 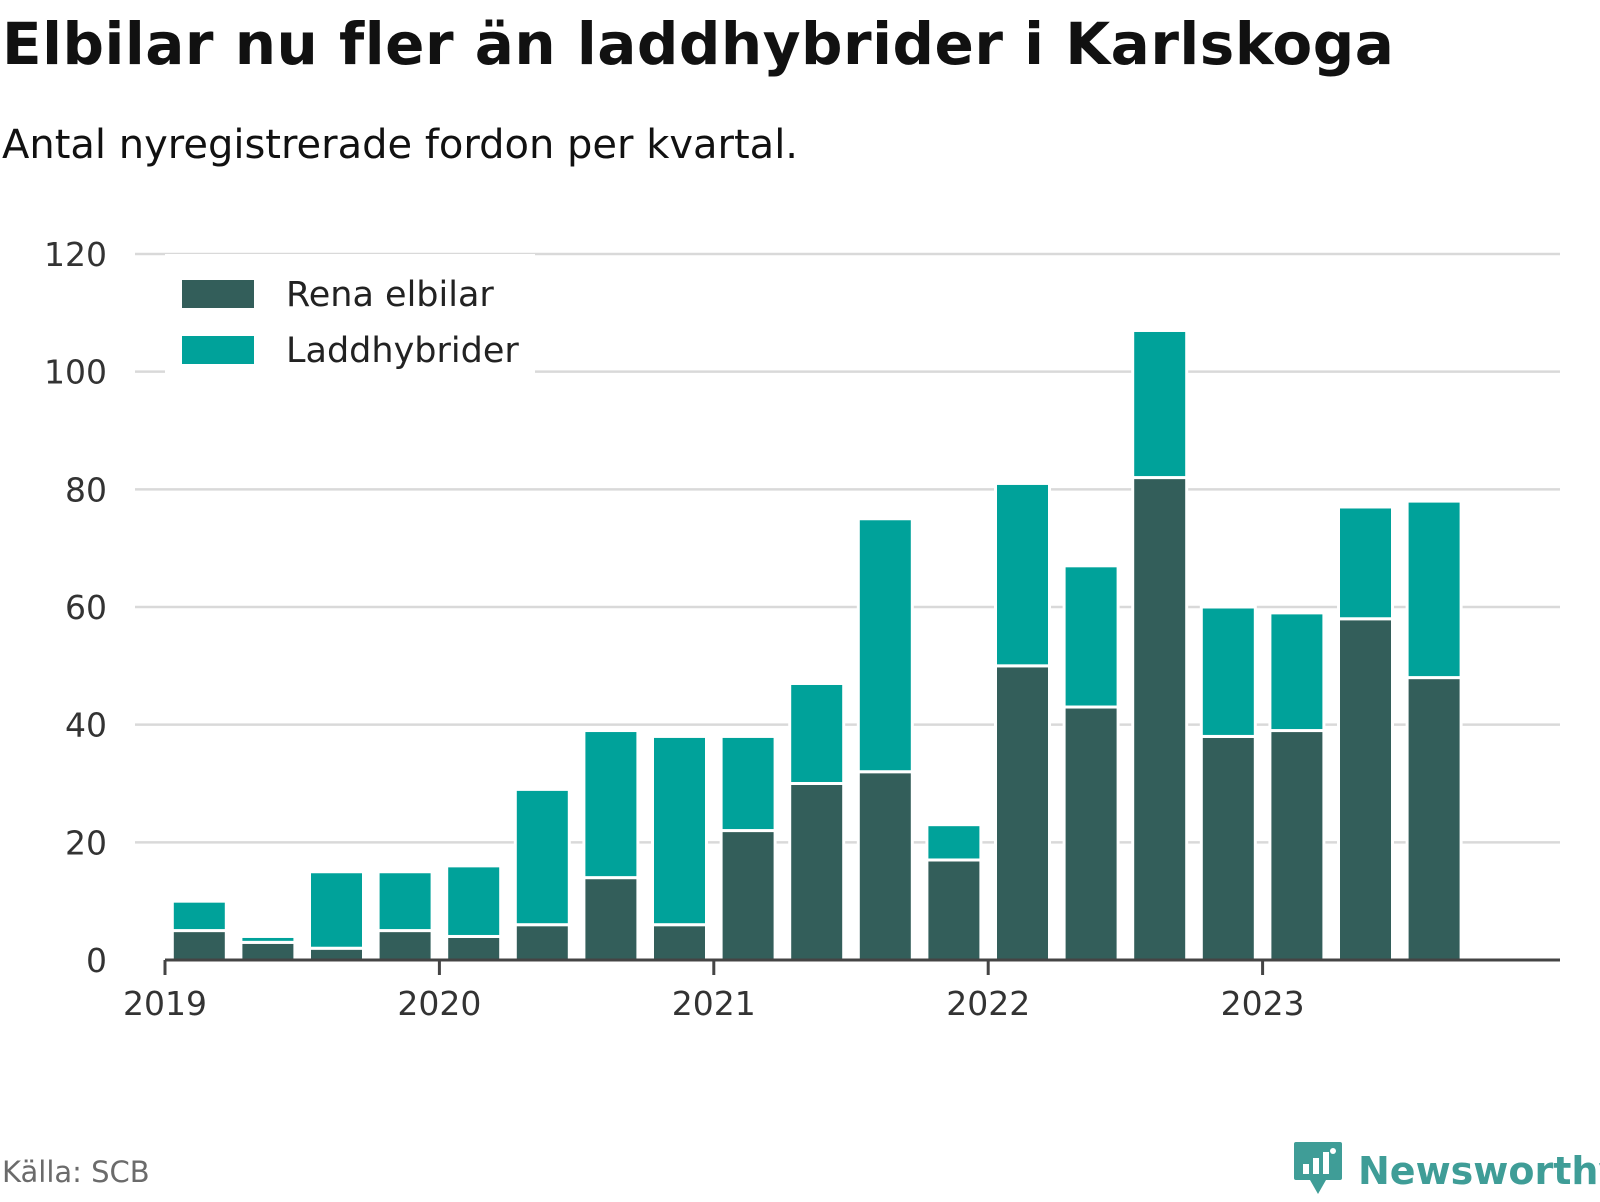 What do you see at coordinates (86, 725) in the screenshot?
I see `y-tick-label: 40` at bounding box center [86, 725].